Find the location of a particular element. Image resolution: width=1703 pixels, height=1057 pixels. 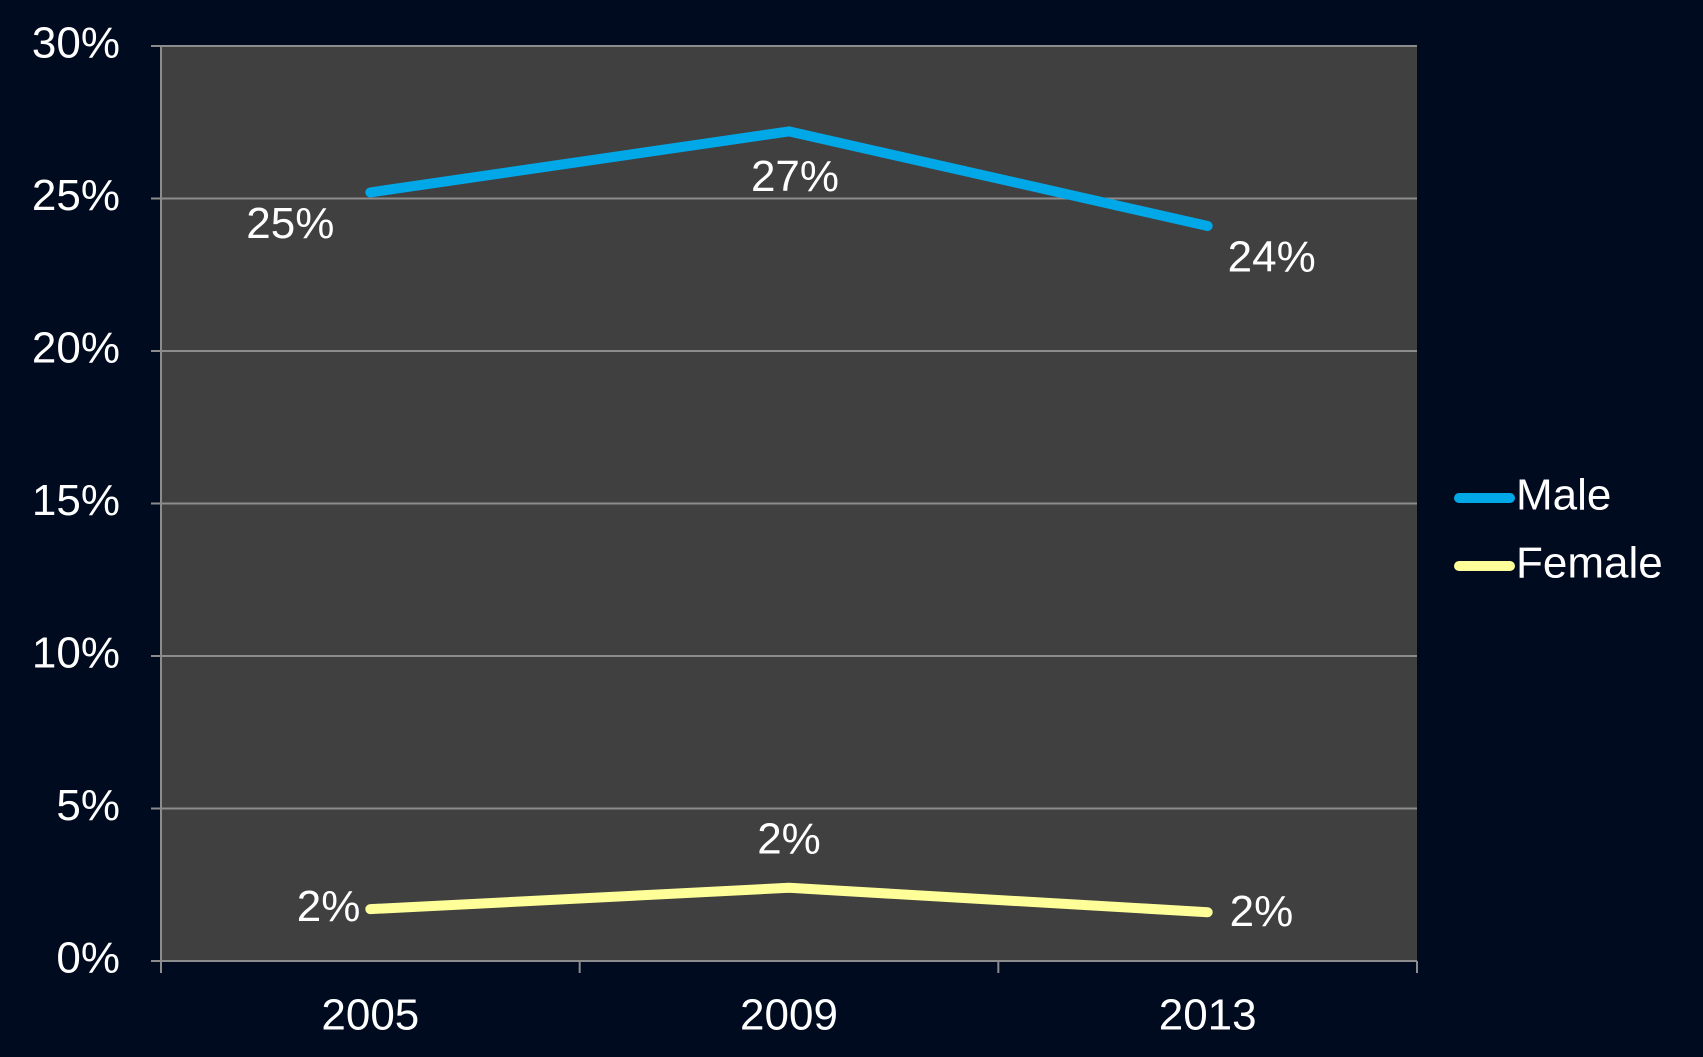

y-tick-label: 5% is located at coordinates (88, 805).